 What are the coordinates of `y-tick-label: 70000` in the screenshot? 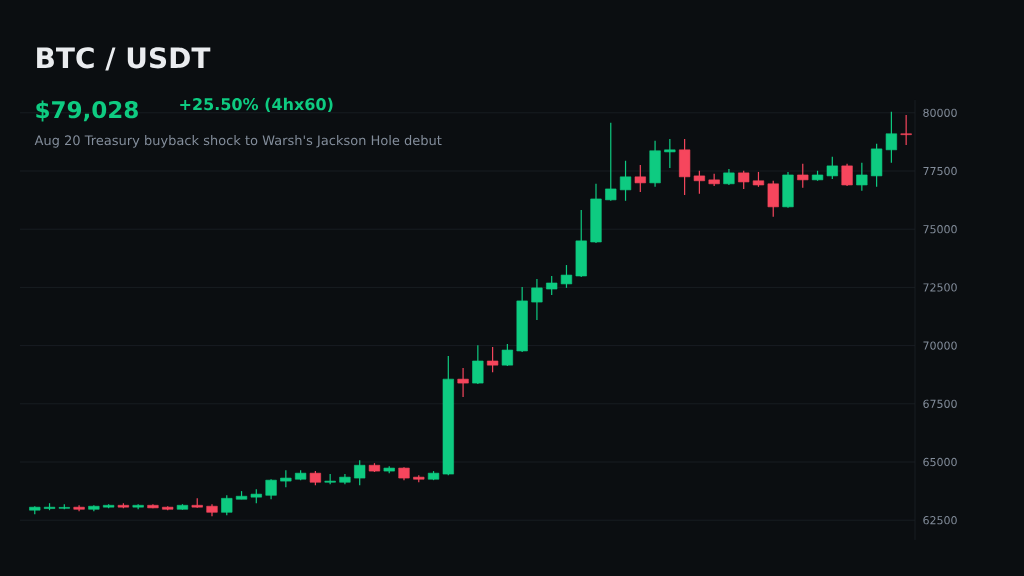 It's located at (940, 345).